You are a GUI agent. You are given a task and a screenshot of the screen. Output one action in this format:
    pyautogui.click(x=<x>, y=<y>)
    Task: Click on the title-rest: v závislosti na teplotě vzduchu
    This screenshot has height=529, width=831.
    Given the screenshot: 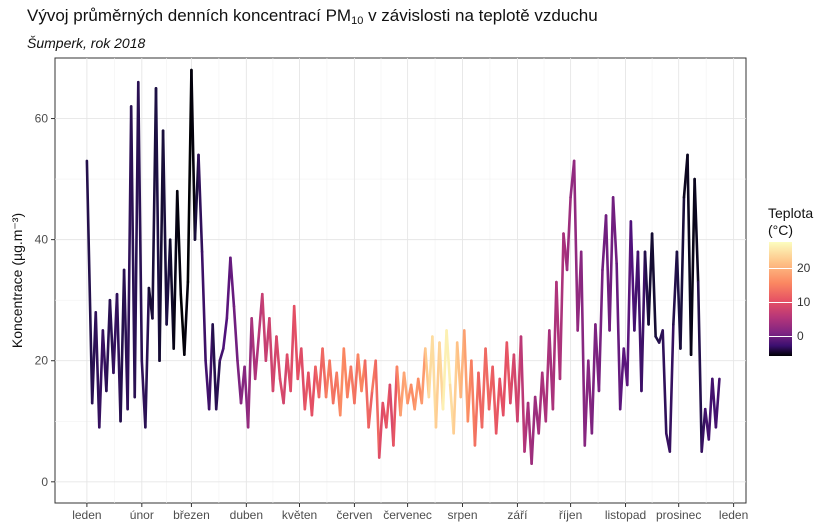 What is the action you would take?
    pyautogui.click(x=480, y=15)
    